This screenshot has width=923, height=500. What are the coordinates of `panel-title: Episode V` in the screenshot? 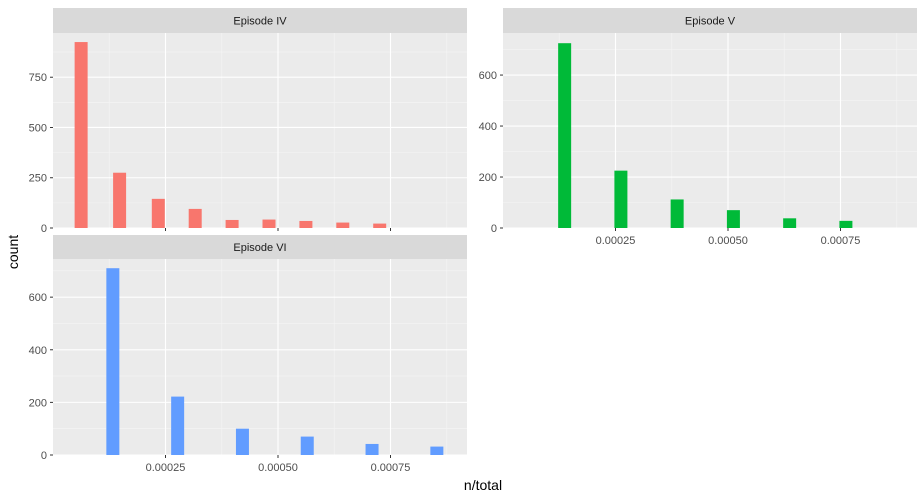 It's located at (710, 22).